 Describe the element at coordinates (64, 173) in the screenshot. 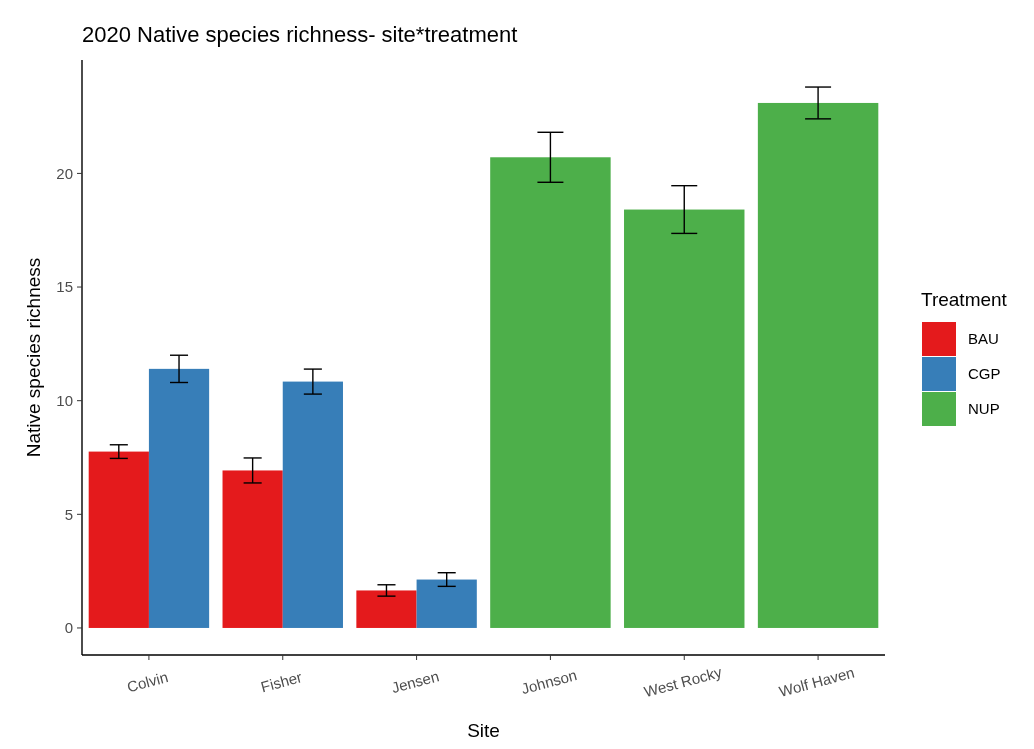

I see `y-tick-label: 20` at that location.